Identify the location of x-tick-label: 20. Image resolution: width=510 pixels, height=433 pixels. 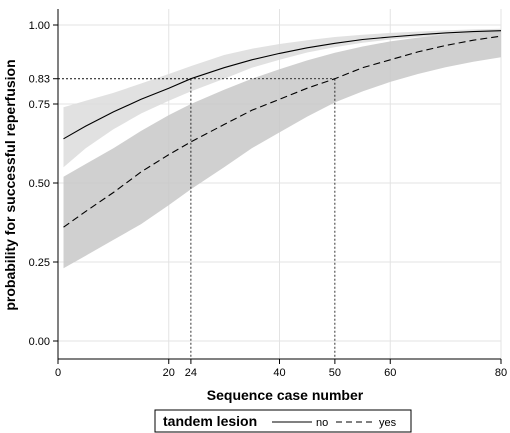
(169, 373).